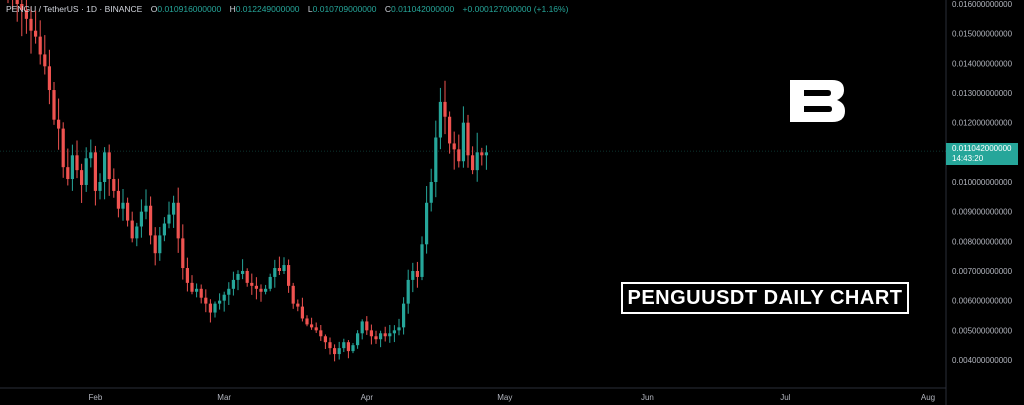 This screenshot has width=1024, height=405. I want to click on high-value: 0.012249000000, so click(267, 9).